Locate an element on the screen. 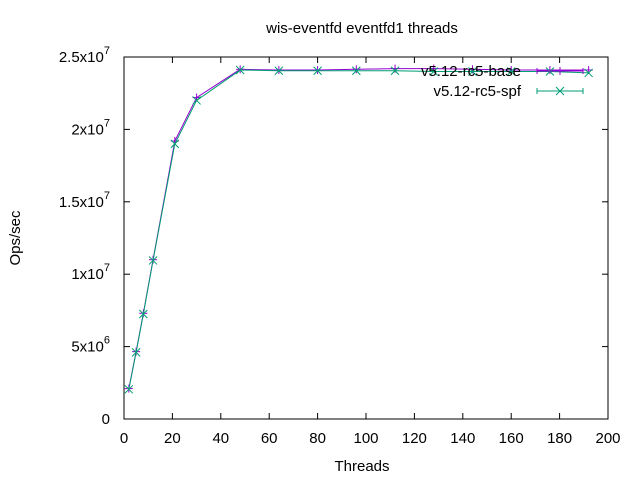  y-tick-mantissa: 1.5x10 is located at coordinates (81, 202).